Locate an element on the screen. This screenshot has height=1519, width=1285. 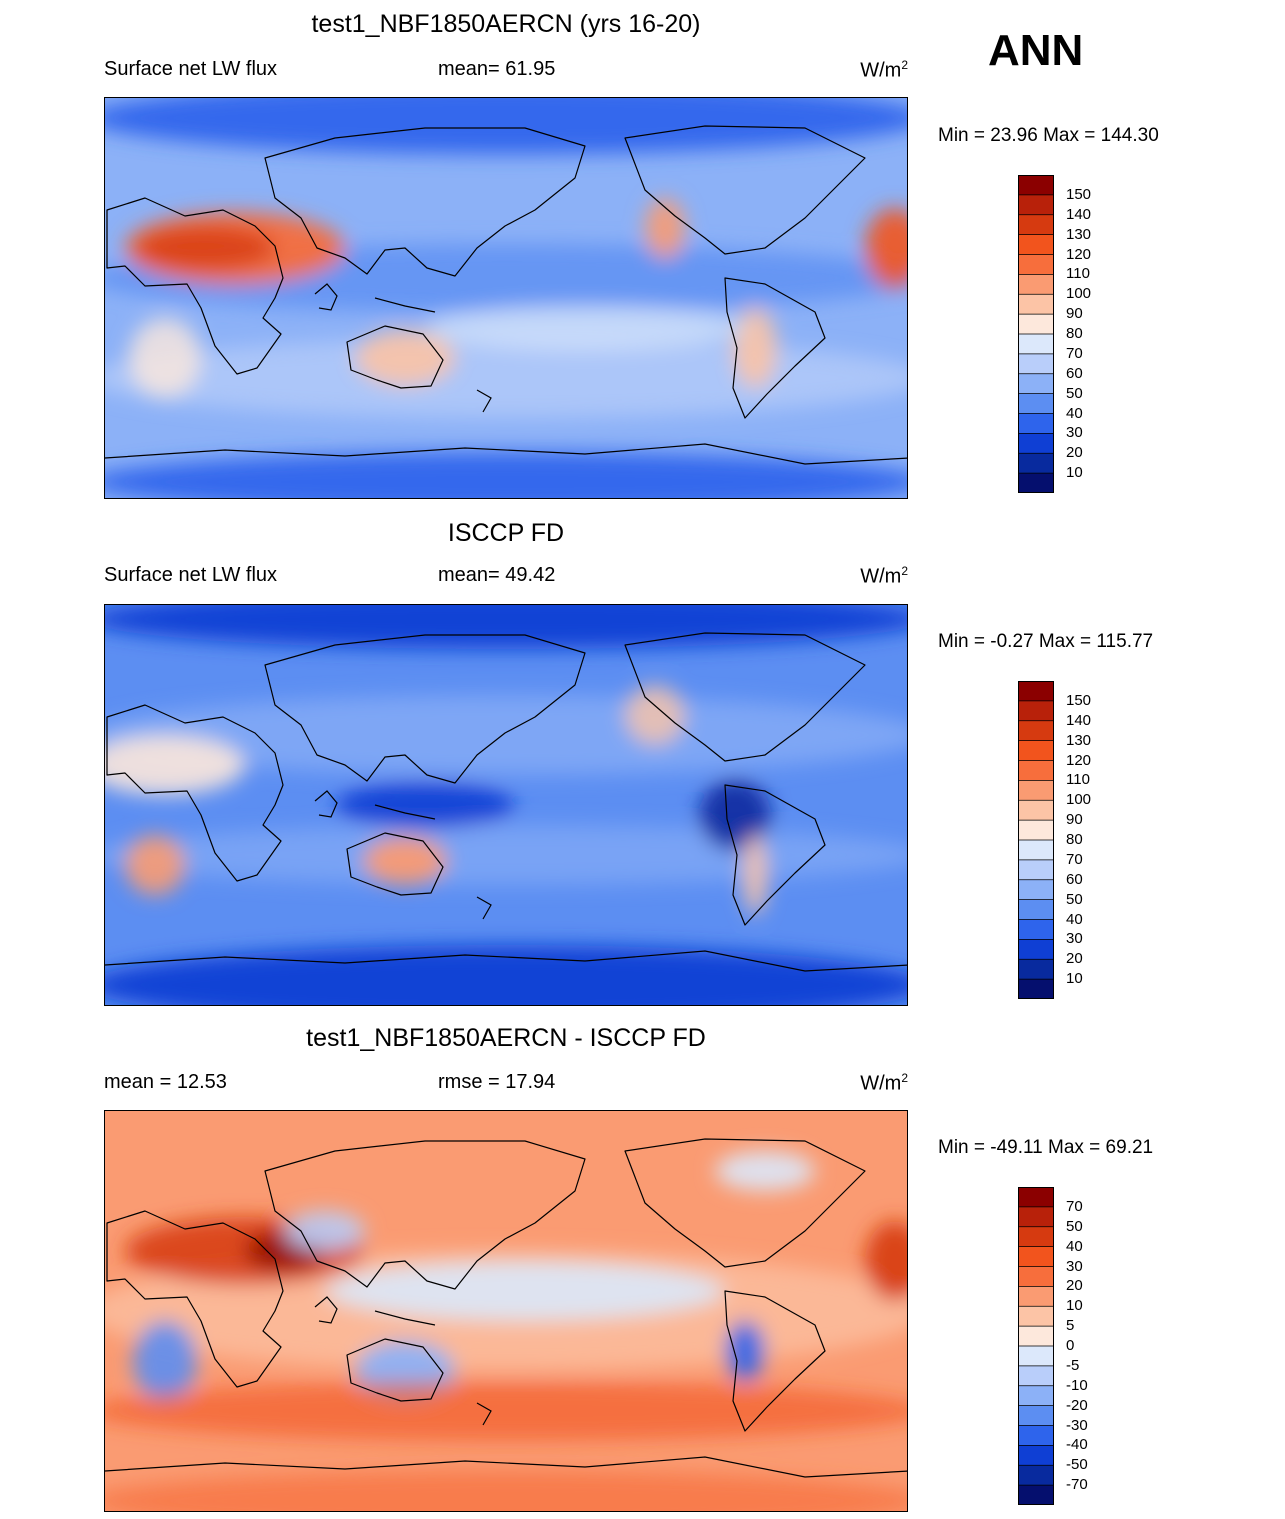
panel-3-mean-label: mean = 12.53 is located at coordinates (165, 1082).